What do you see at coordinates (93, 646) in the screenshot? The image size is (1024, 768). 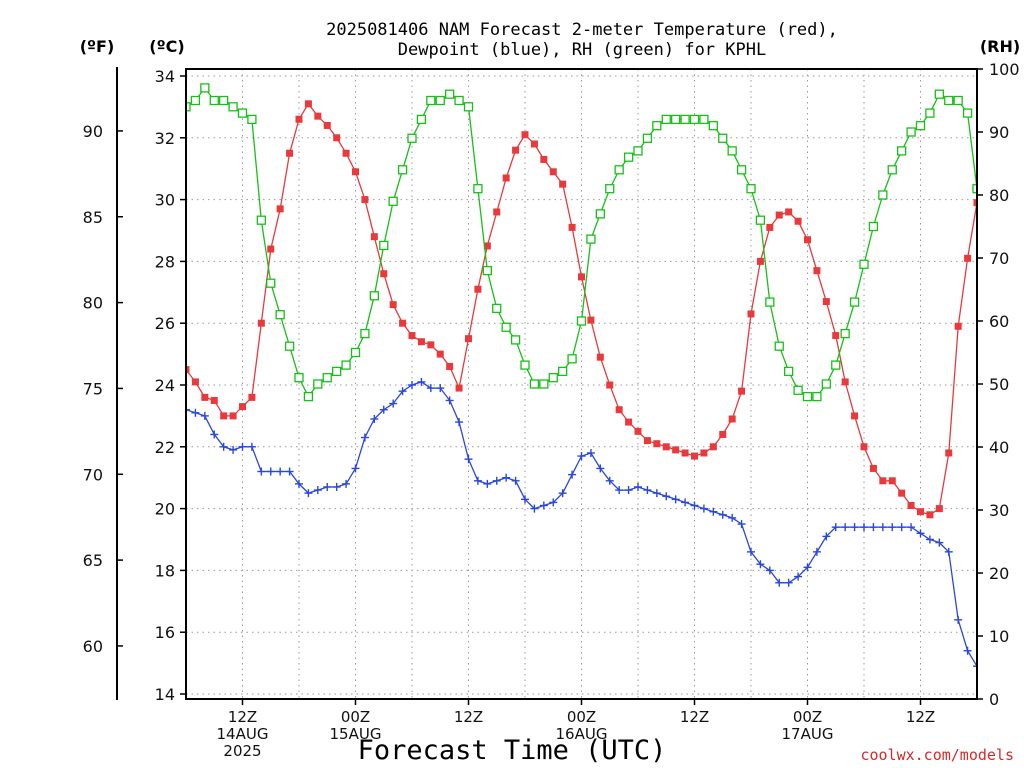 I see `fahrenheit-tick-label: 60` at bounding box center [93, 646].